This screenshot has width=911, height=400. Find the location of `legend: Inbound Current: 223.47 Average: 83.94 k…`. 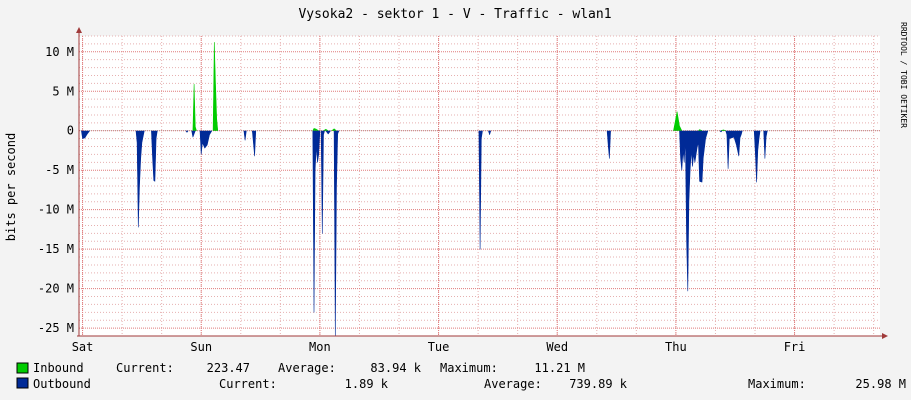

legend: Inbound Current: 223.47 Average: 83.94 k… is located at coordinates (461, 376).